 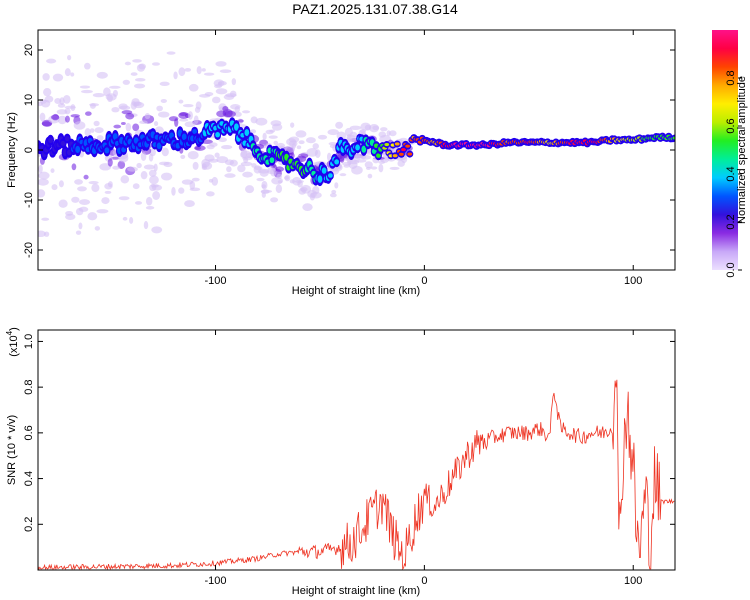 What do you see at coordinates (742, 150) in the screenshot?
I see `colorbar-label: Normalized spectral amplitude` at bounding box center [742, 150].